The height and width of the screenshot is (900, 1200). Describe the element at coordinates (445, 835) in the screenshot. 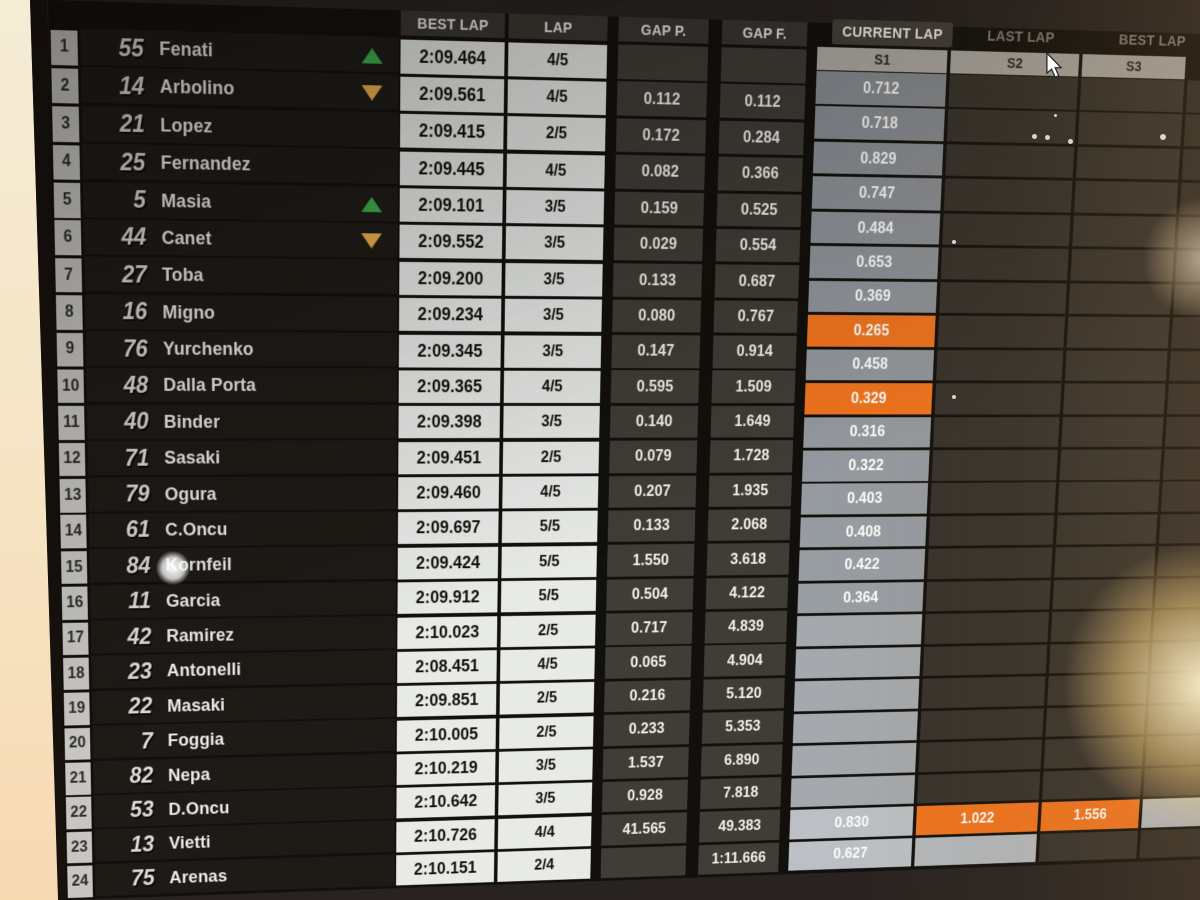

I see `best-lap-cell: 2:10.726` at that location.